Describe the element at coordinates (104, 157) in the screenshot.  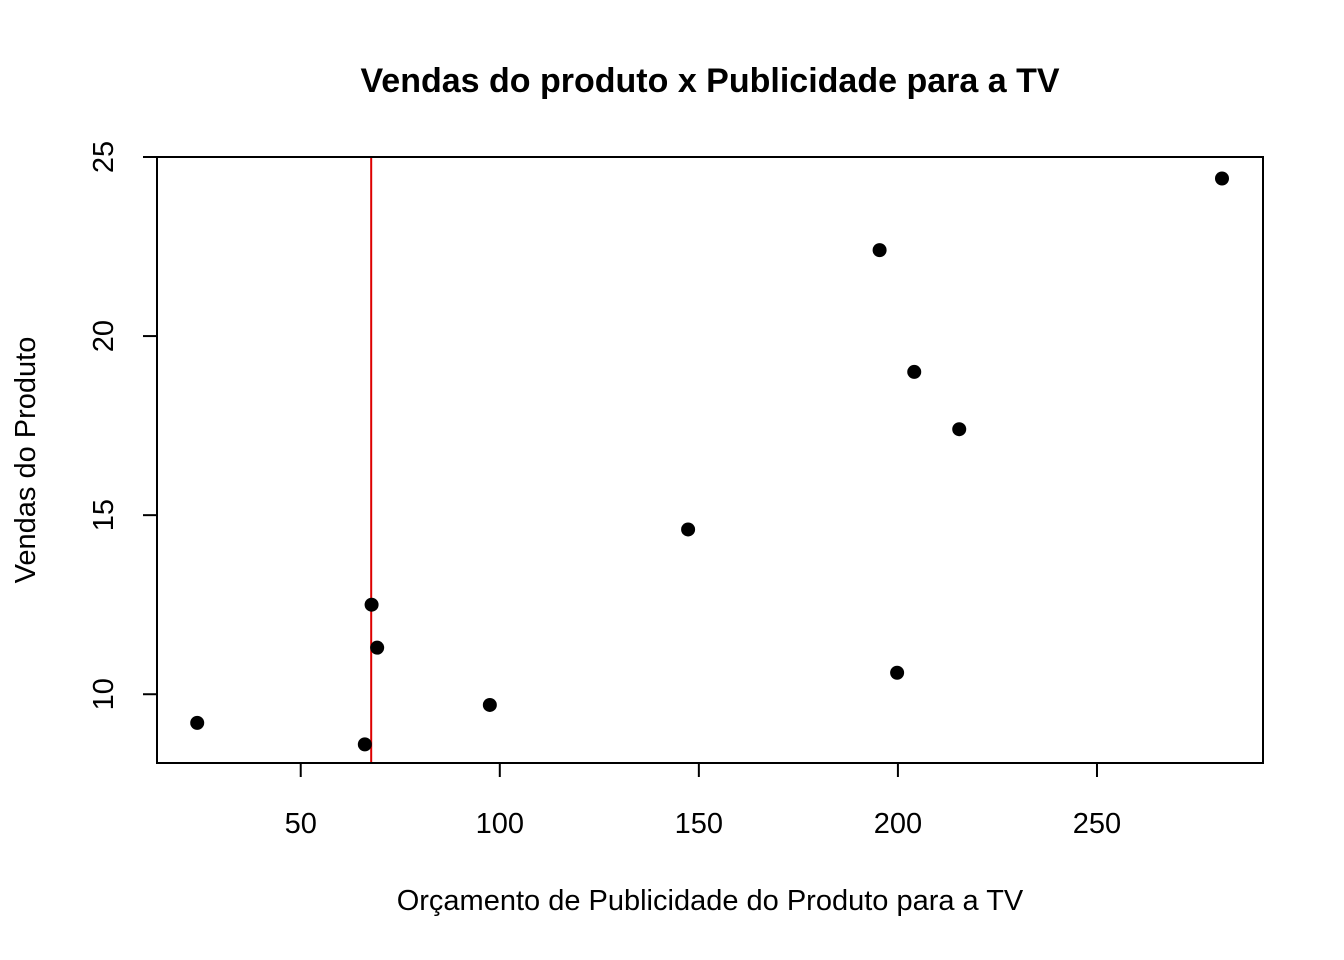
I see `y-tick-label: 25` at that location.